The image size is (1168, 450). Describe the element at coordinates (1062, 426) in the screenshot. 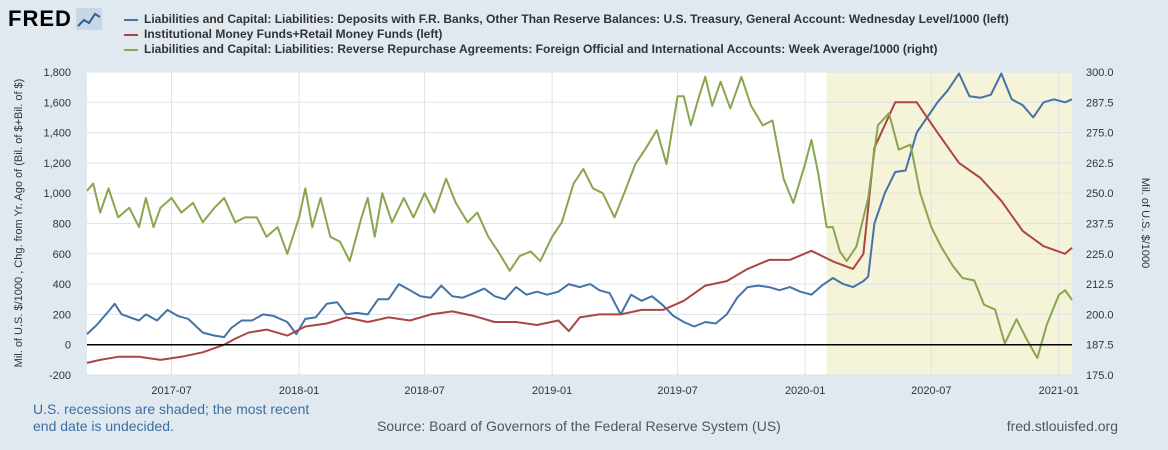

I see `site-link: fred.stlouisfed.org` at that location.